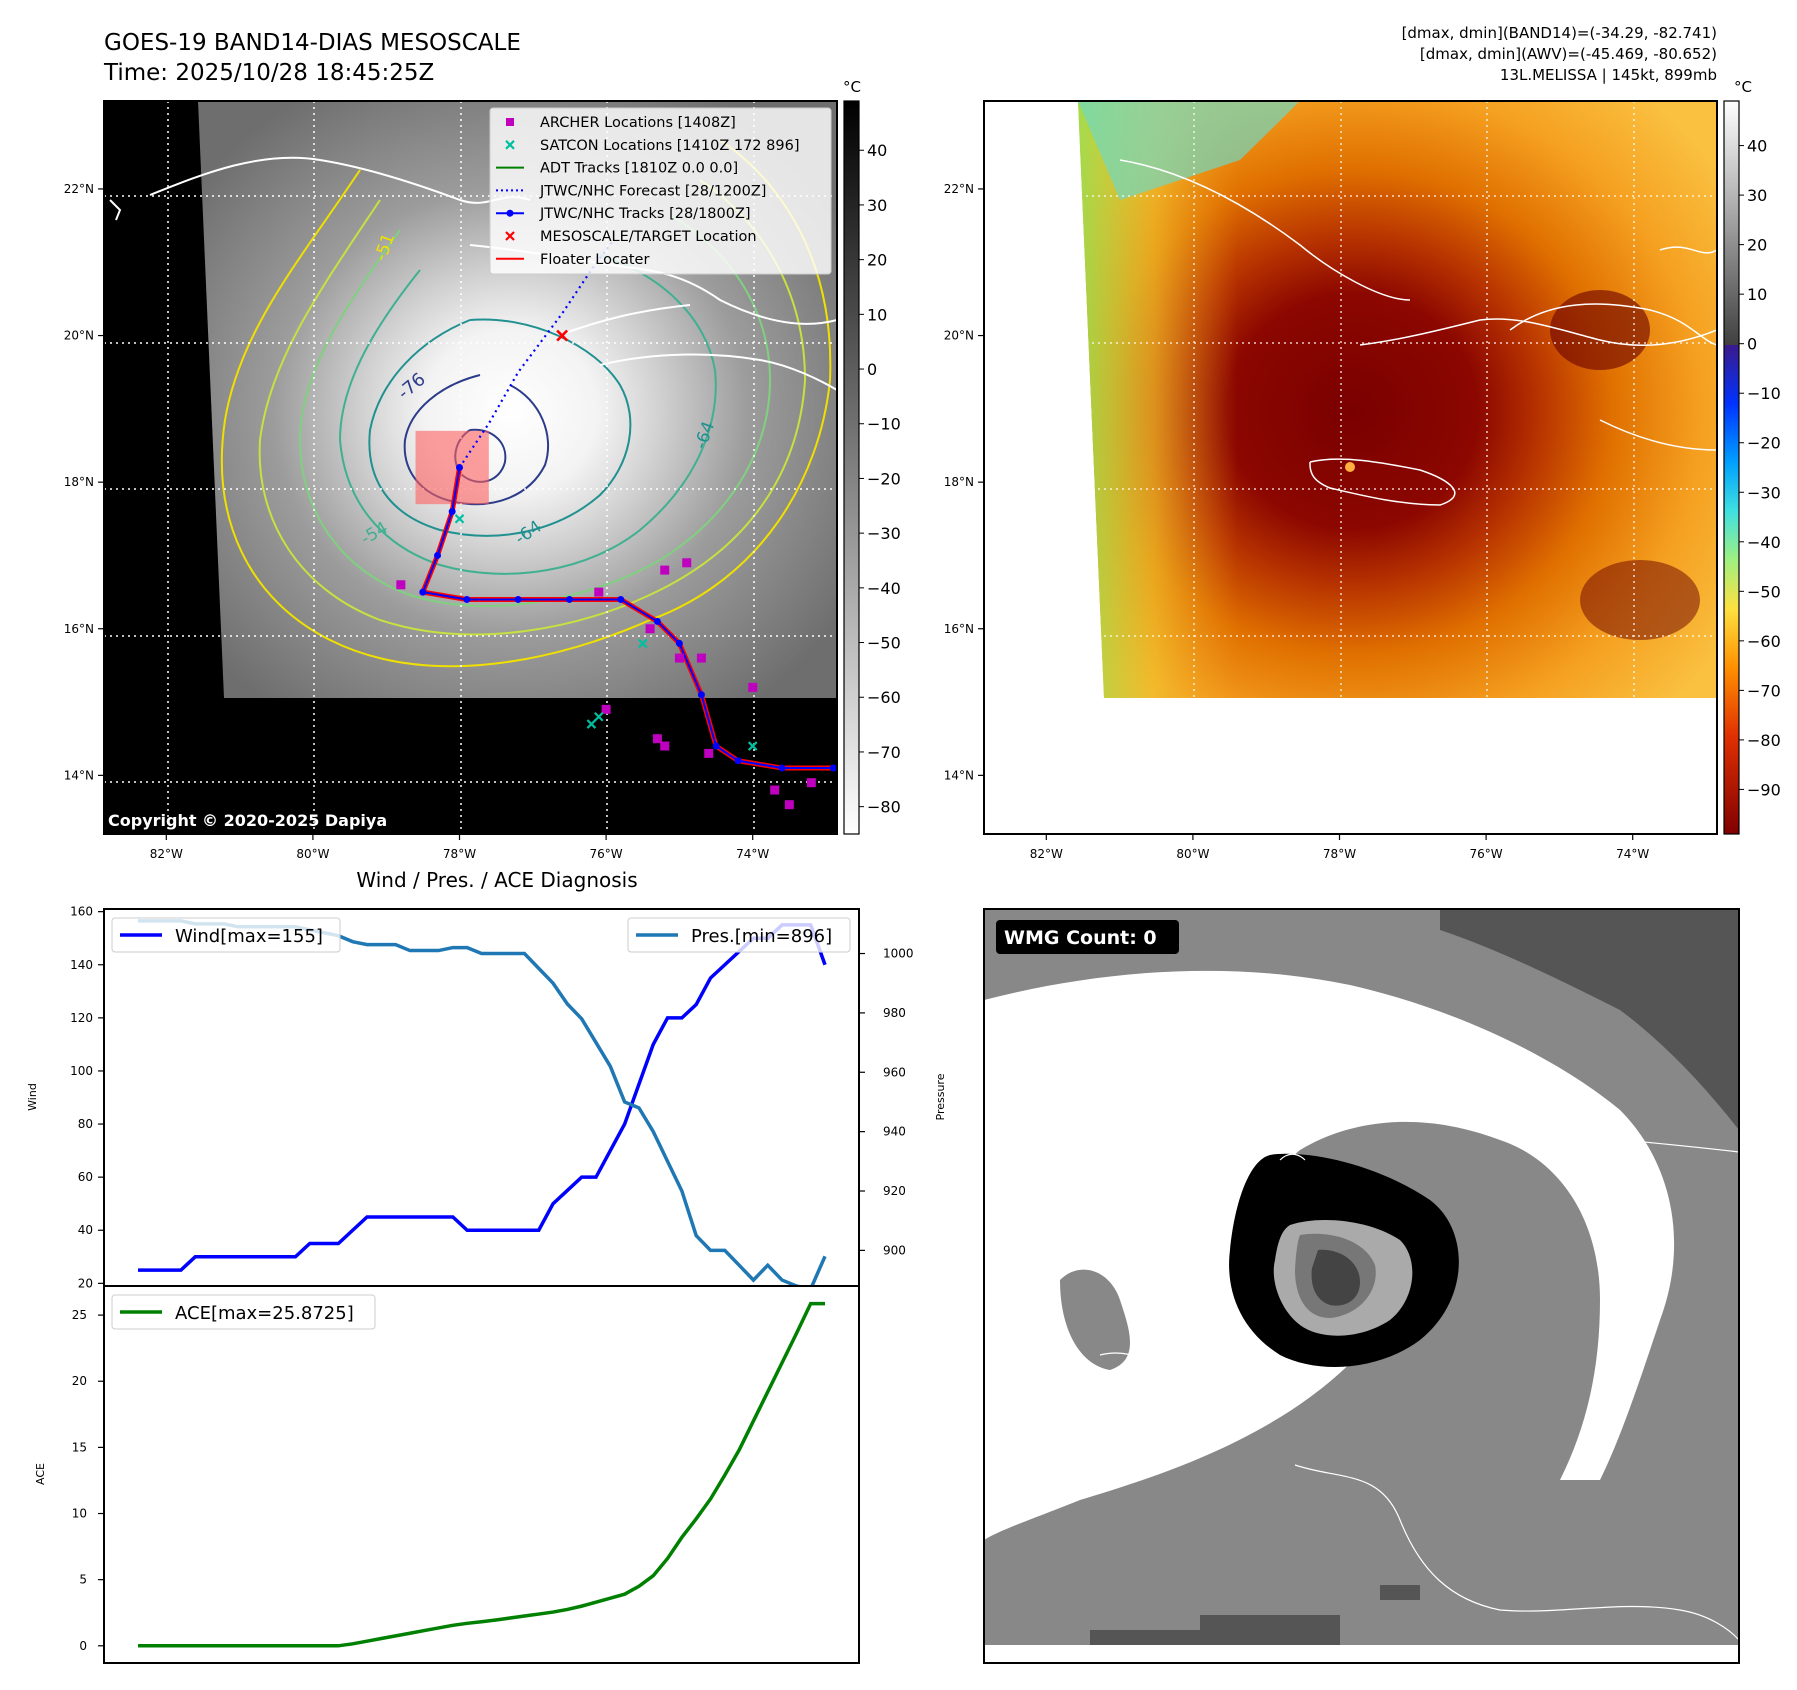  What do you see at coordinates (940, 1096) in the screenshot?
I see `pressure-axis-label: Pressure` at bounding box center [940, 1096].